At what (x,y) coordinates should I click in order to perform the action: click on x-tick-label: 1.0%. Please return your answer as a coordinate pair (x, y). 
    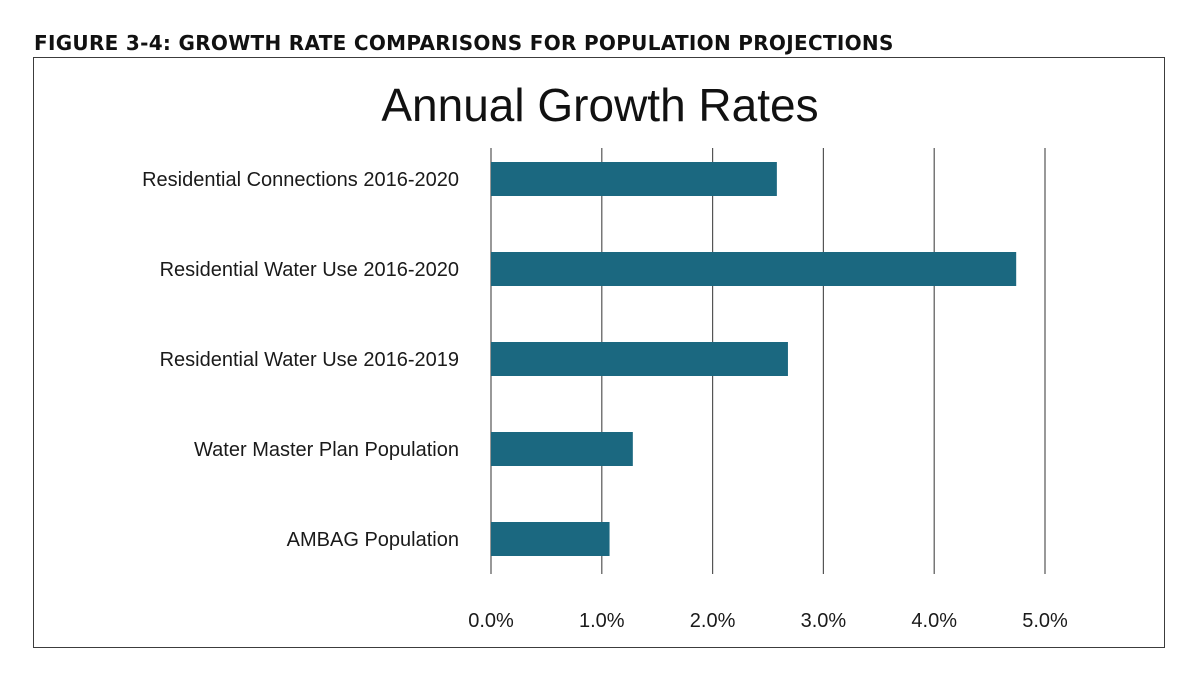
    Looking at the image, I should click on (602, 621).